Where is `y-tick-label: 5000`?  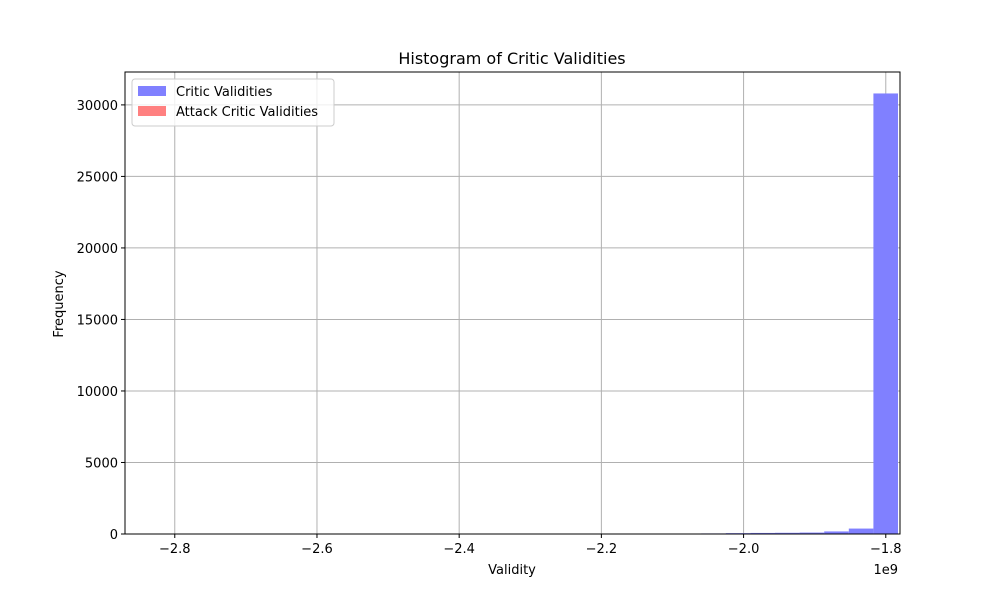 y-tick-label: 5000 is located at coordinates (101, 463).